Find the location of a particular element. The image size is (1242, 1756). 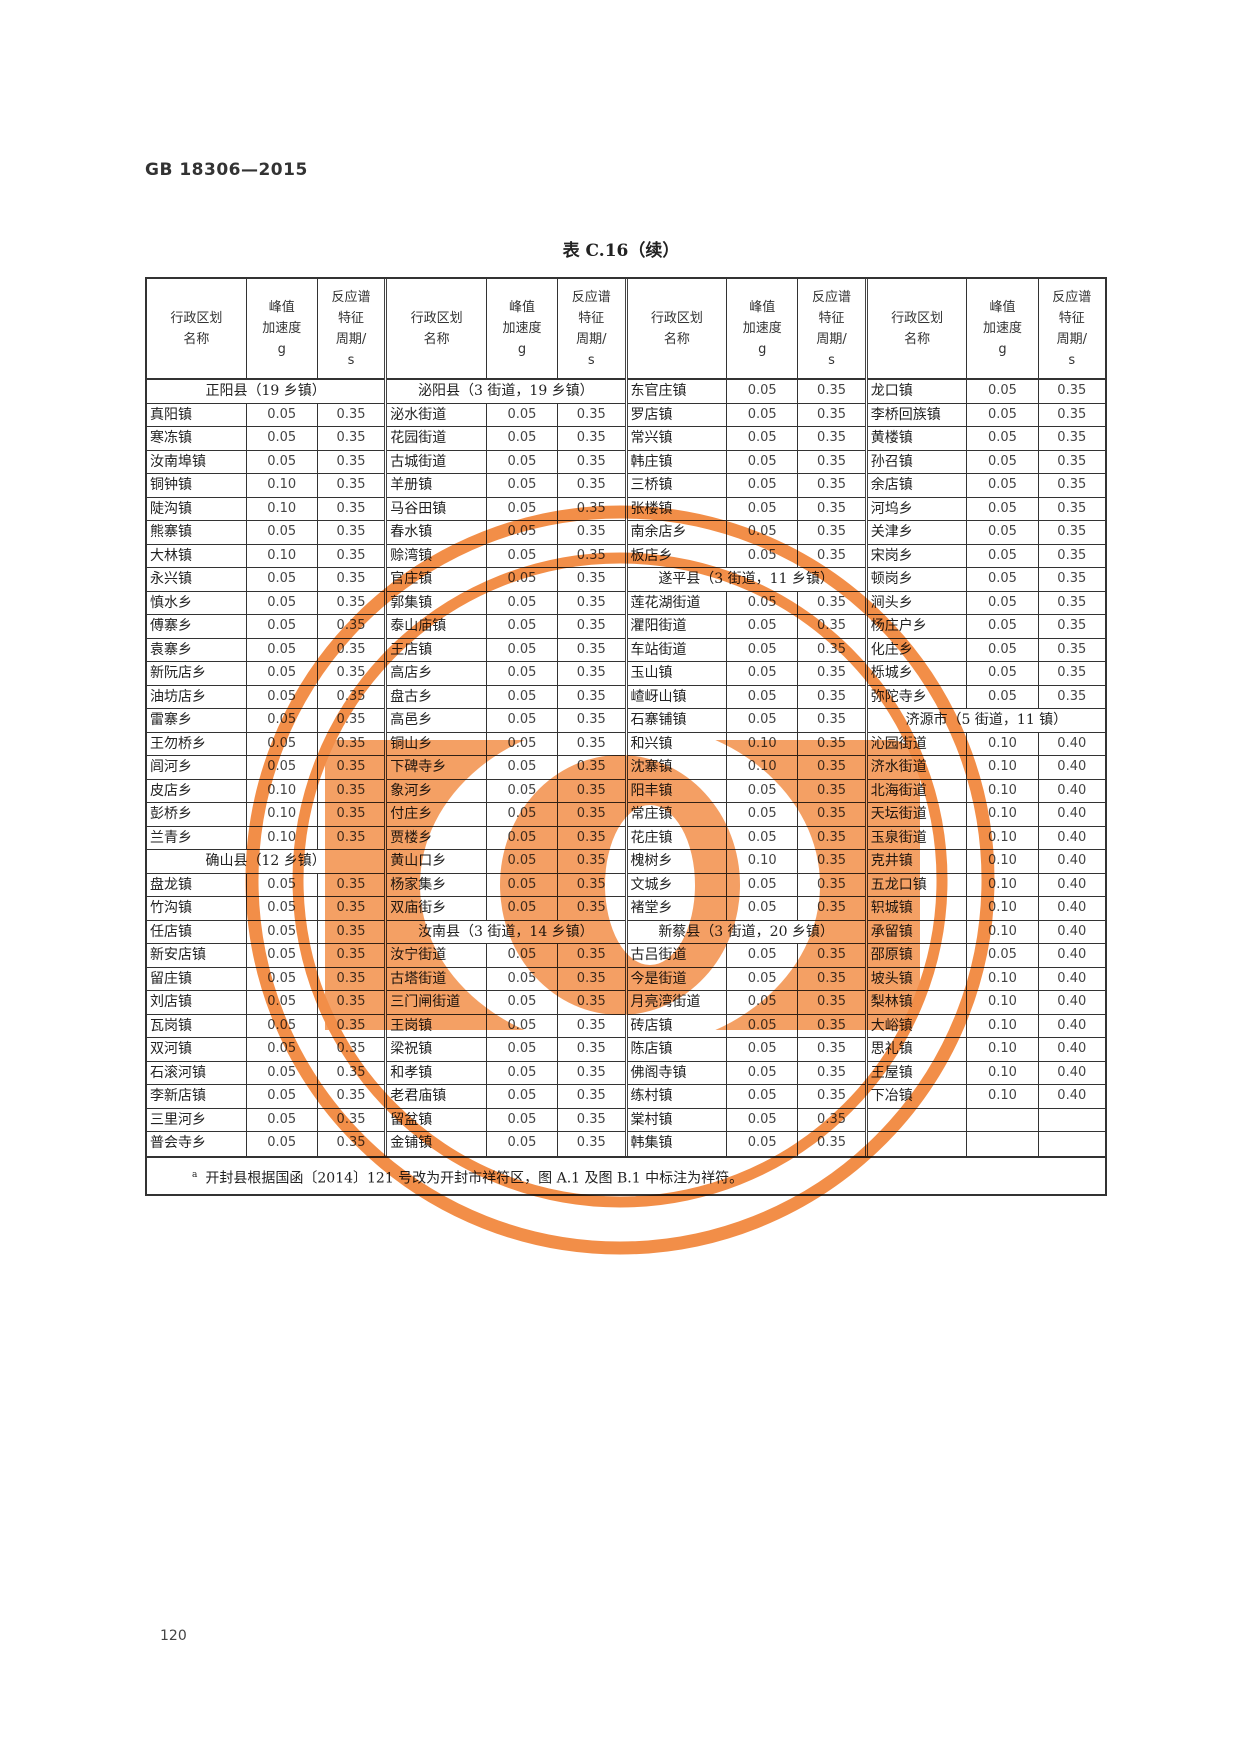

table-row: 竹沟镇 0.05 0.35 is located at coordinates (266, 909).